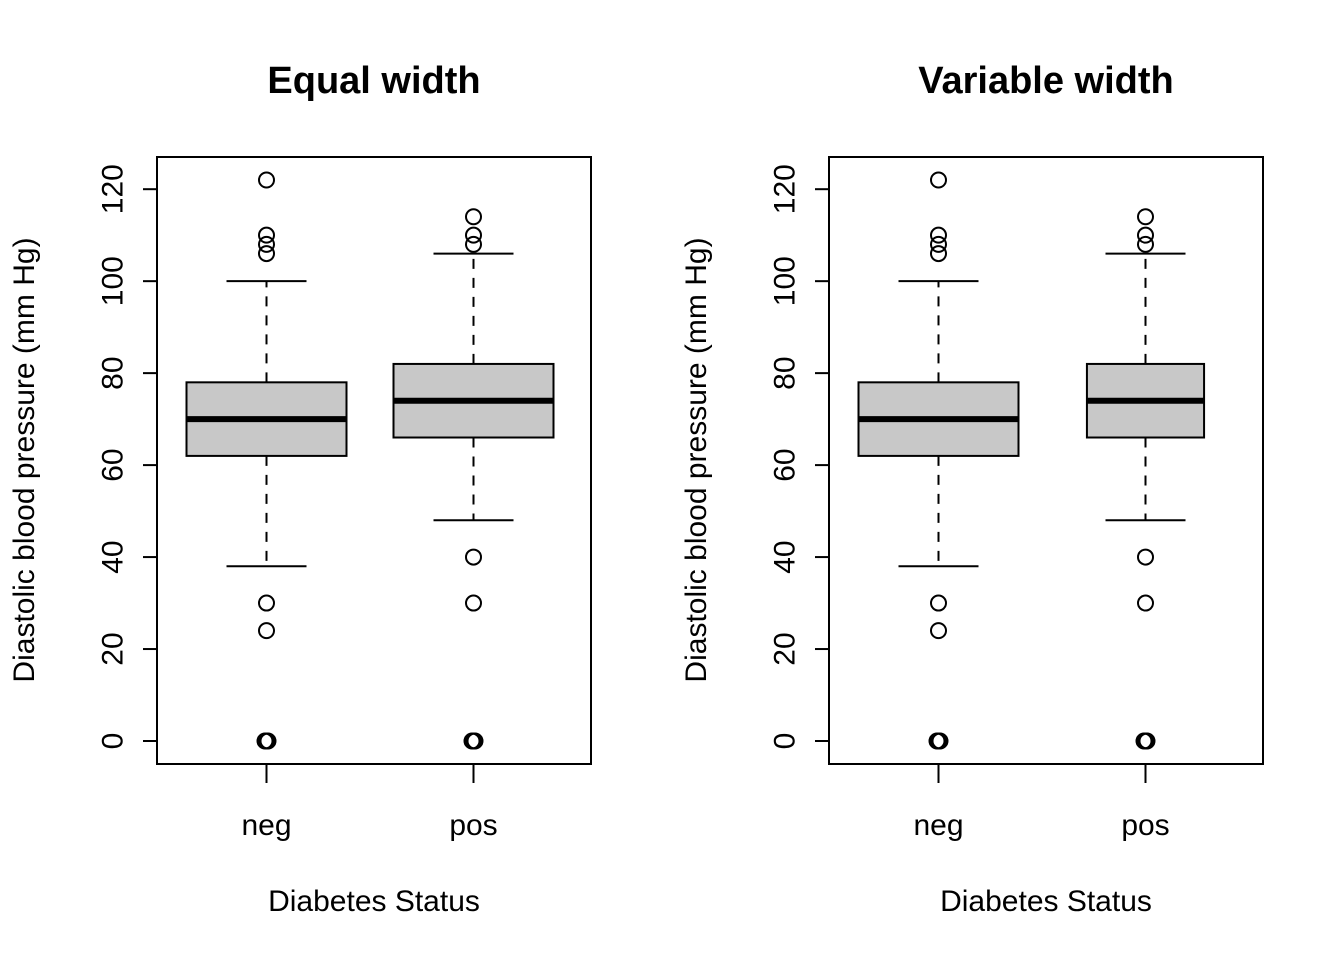  I want to click on chart-title: Variable width, so click(1046, 81).